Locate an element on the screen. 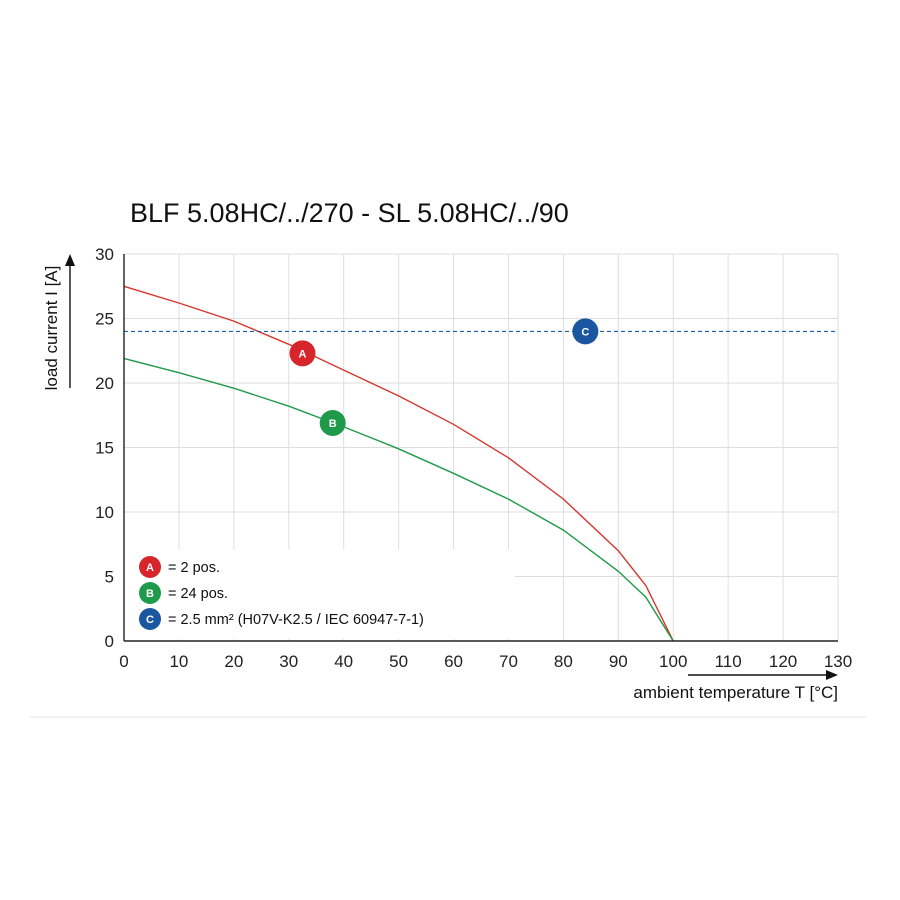 The height and width of the screenshot is (900, 900). x-axis-arrowhead is located at coordinates (832, 675).